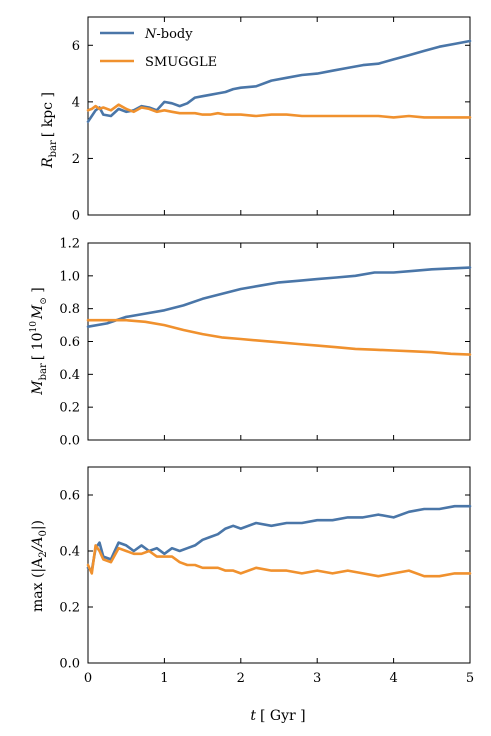 This screenshot has width=491, height=736. I want to click on ytick-label: 0.8, so click(69, 309).